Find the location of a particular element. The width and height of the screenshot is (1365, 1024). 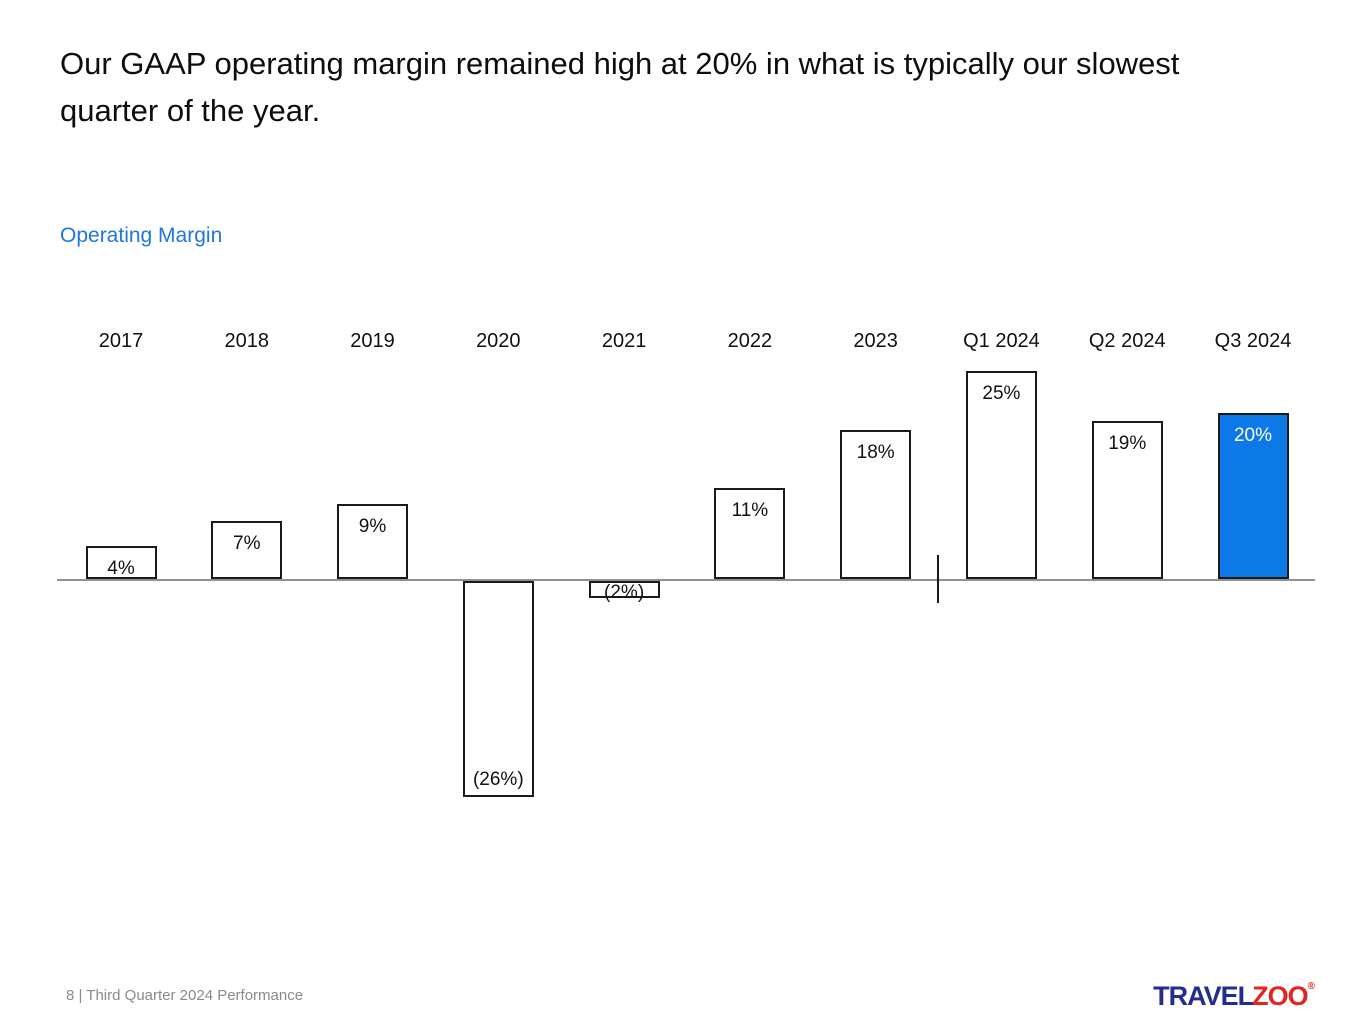

bar-2017 is located at coordinates (121, 562).